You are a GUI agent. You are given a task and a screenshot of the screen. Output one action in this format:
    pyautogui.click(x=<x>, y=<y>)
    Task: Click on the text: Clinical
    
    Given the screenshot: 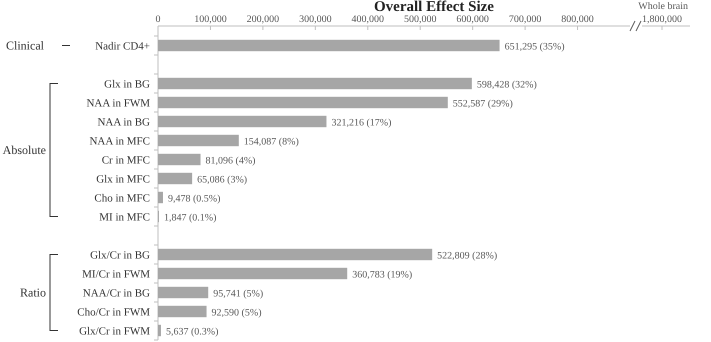 What is the action you would take?
    pyautogui.click(x=25, y=45)
    